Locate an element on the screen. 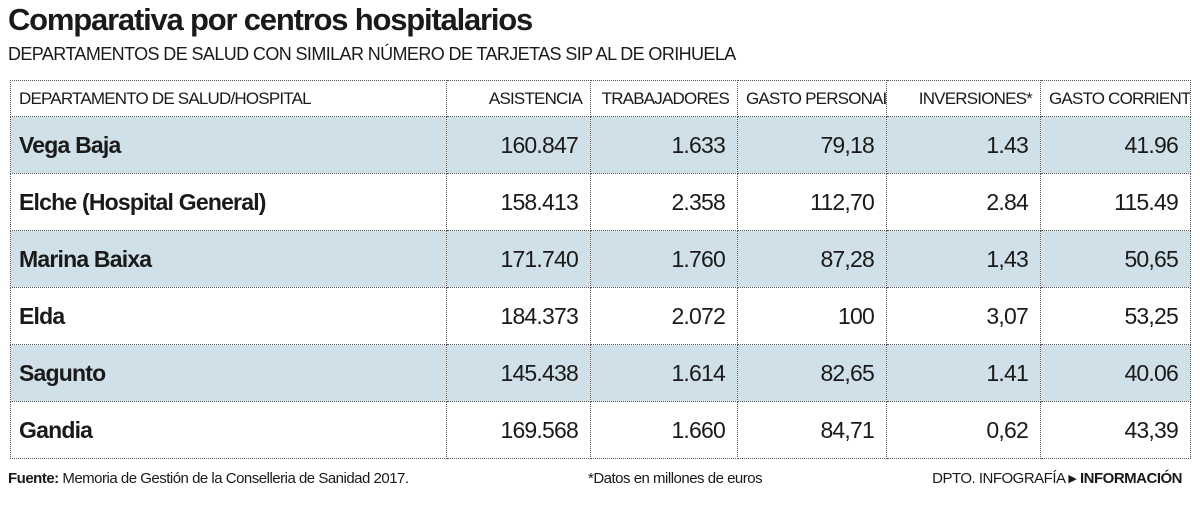 The image size is (1200, 516). source-label: Fuente: is located at coordinates (33, 478).